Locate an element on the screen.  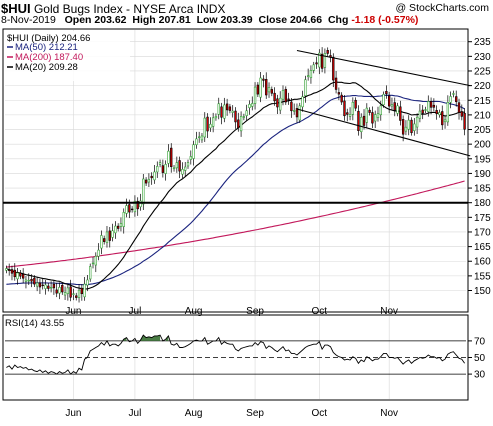
price-tick-label: 205 is located at coordinates (482, 130).